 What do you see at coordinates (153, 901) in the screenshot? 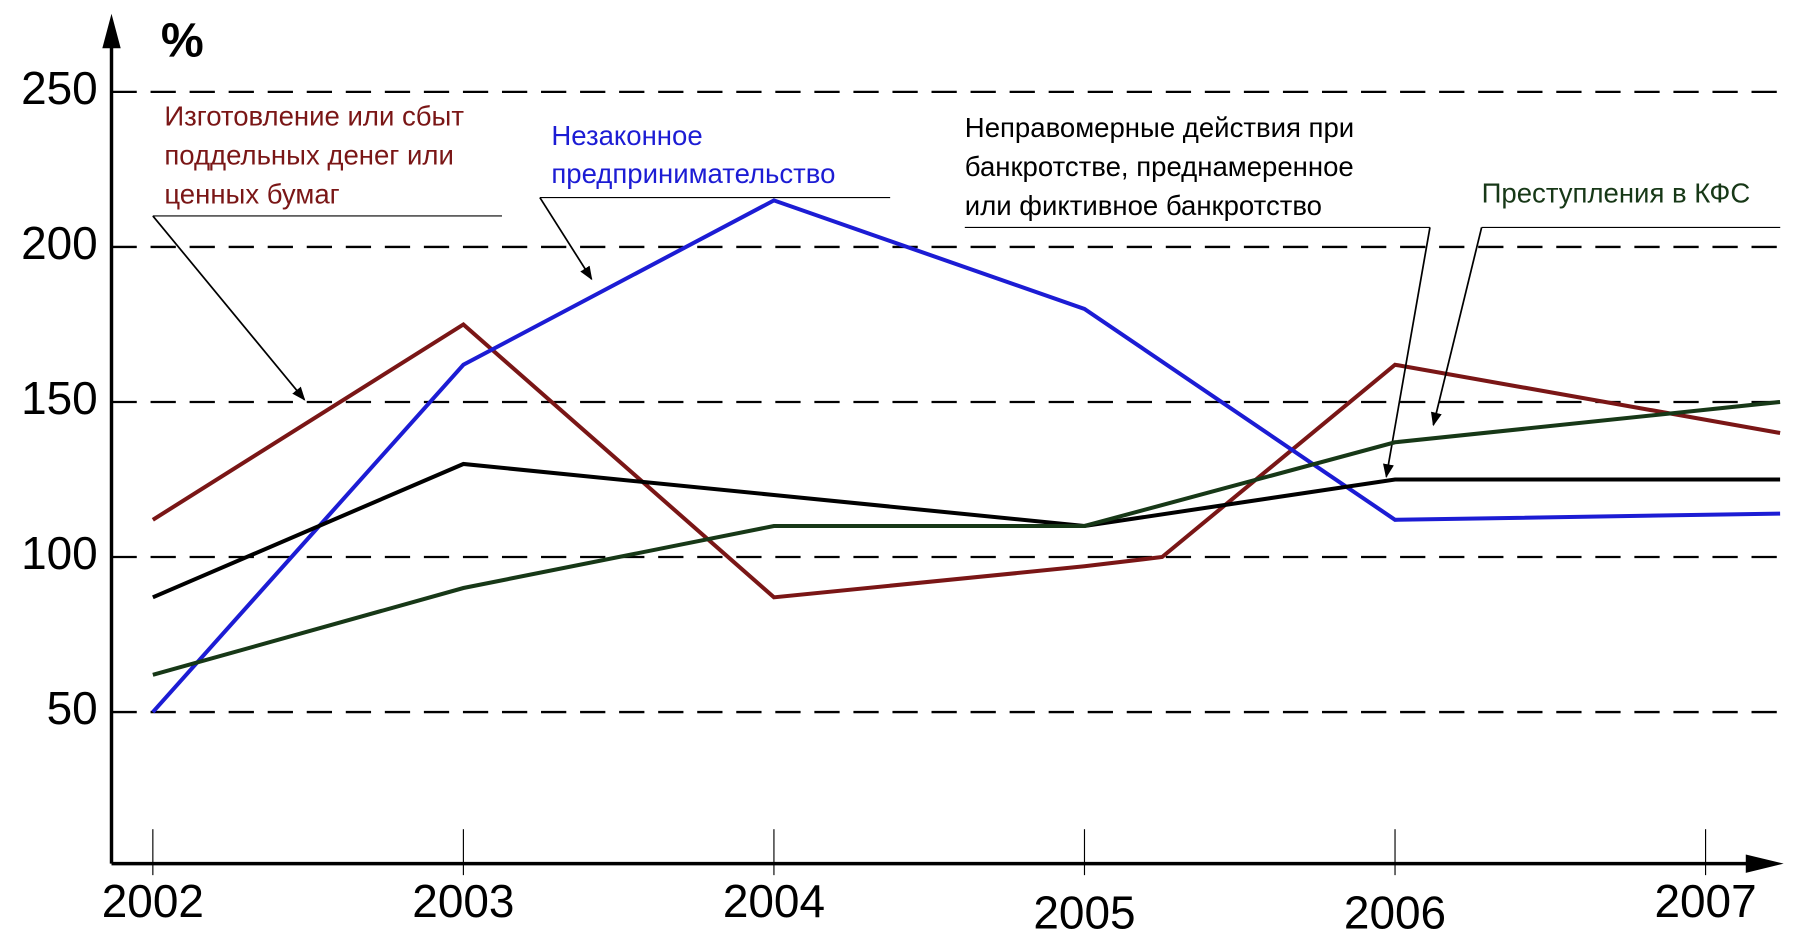
I see `x-tick-label: 2002` at bounding box center [153, 901].